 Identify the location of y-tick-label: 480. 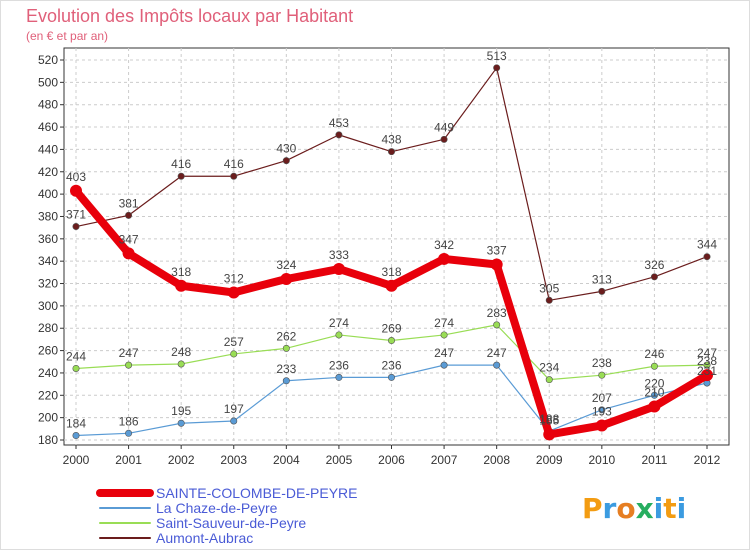
(48, 105).